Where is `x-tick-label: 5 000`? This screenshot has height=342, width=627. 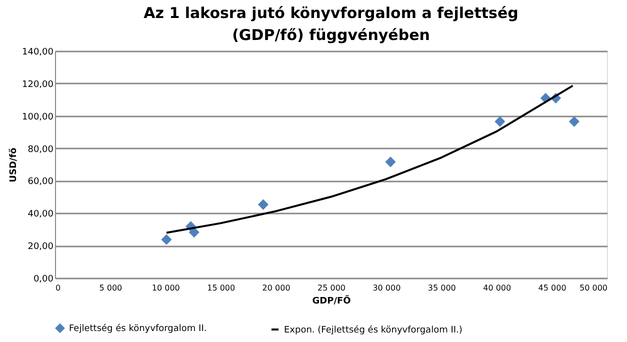
x-tick-label: 5 000 is located at coordinates (110, 288).